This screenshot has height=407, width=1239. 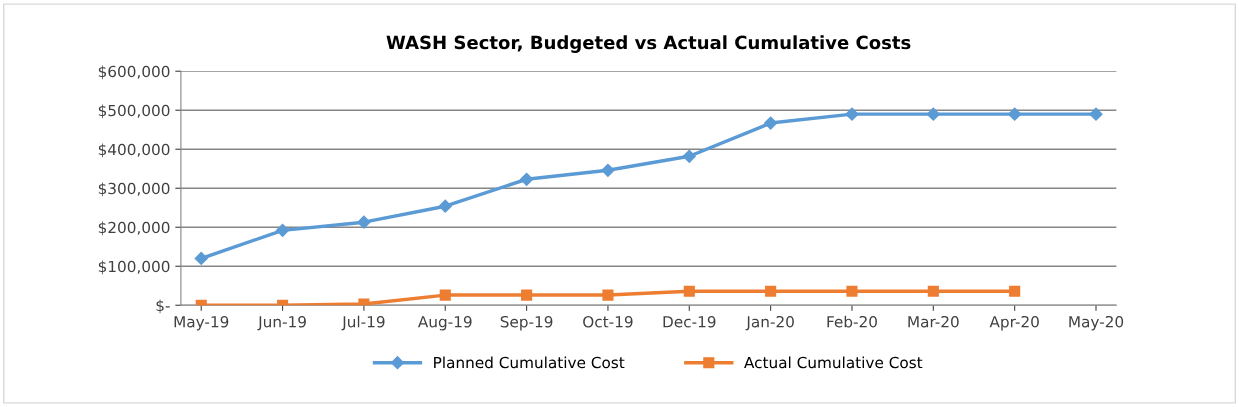 What do you see at coordinates (163, 306) in the screenshot?
I see `y-tick-label: $-` at bounding box center [163, 306].